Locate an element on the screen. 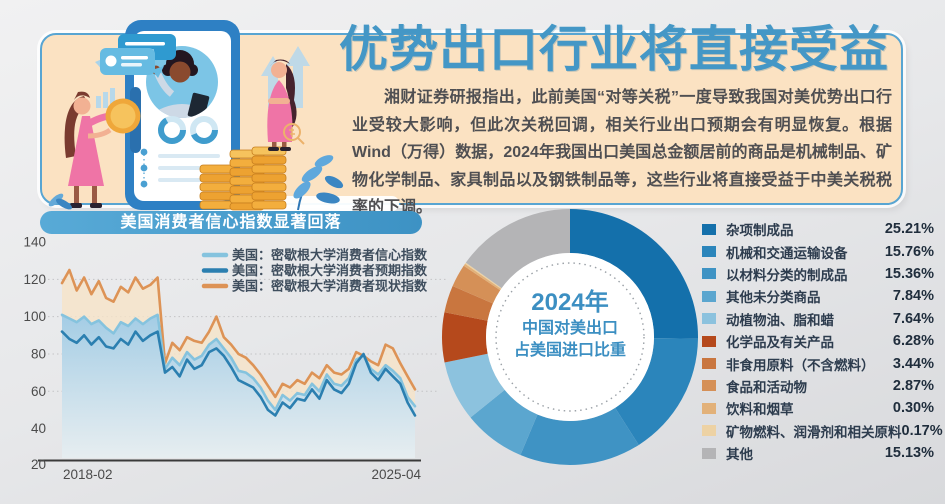  x-axis-label-start: 2018-02 is located at coordinates (88, 474).